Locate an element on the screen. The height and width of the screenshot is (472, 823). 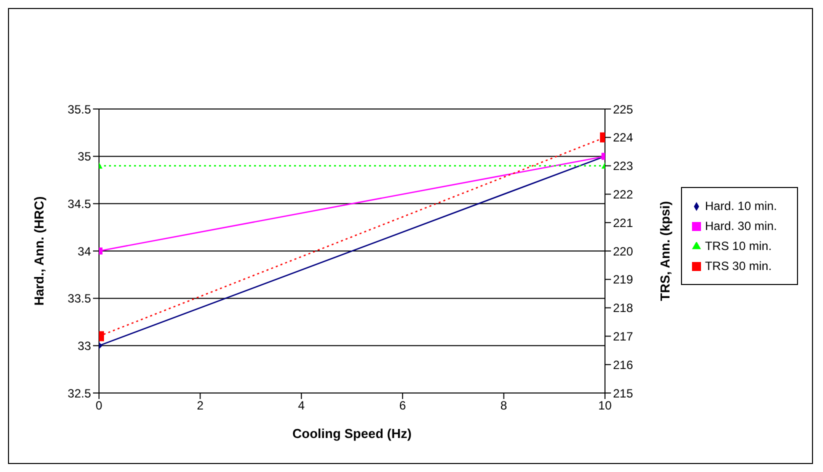
x-tick-label: 10 is located at coordinates (605, 405).